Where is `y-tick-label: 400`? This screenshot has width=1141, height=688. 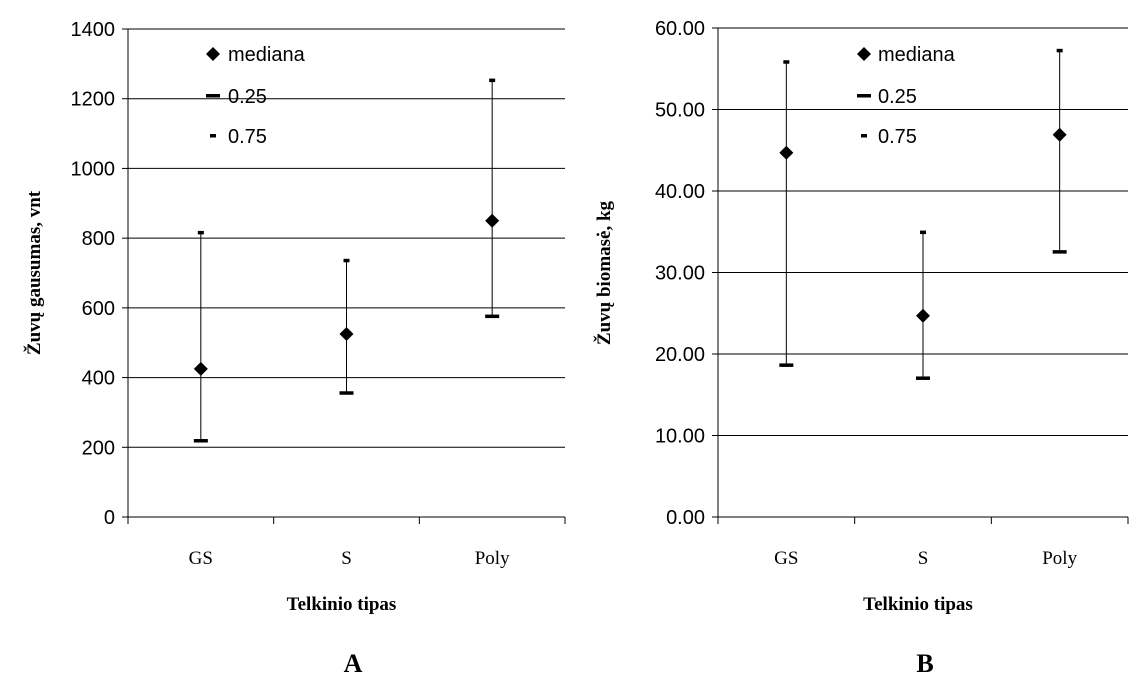 y-tick-label: 400 is located at coordinates (98, 379).